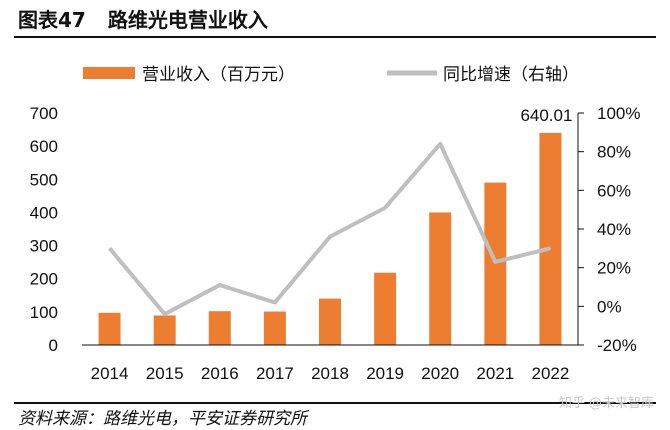 The image size is (670, 430). I want to click on x-axis: 2014 2015 2016 2017 2018 2019 2020 2021 2022, so click(330, 363).